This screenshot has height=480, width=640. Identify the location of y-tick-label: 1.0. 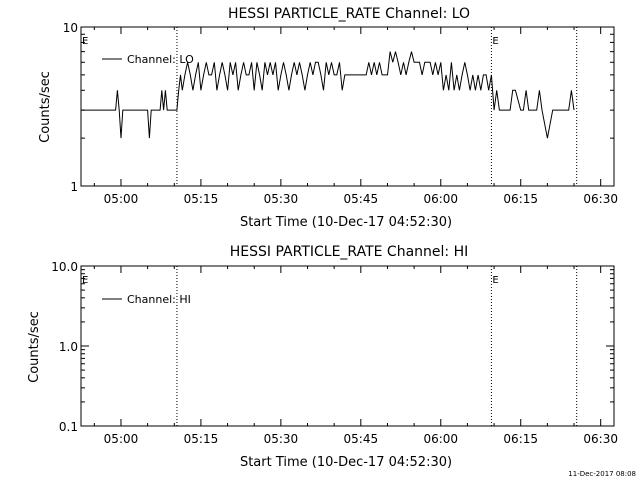
(68, 347).